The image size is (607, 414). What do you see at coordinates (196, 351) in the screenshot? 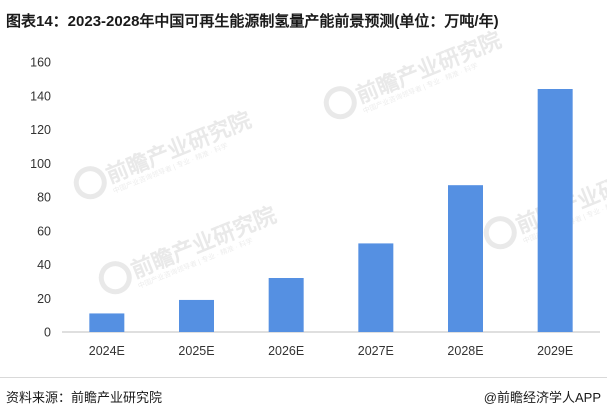
I see `x-tick-label: 2025E` at bounding box center [196, 351].